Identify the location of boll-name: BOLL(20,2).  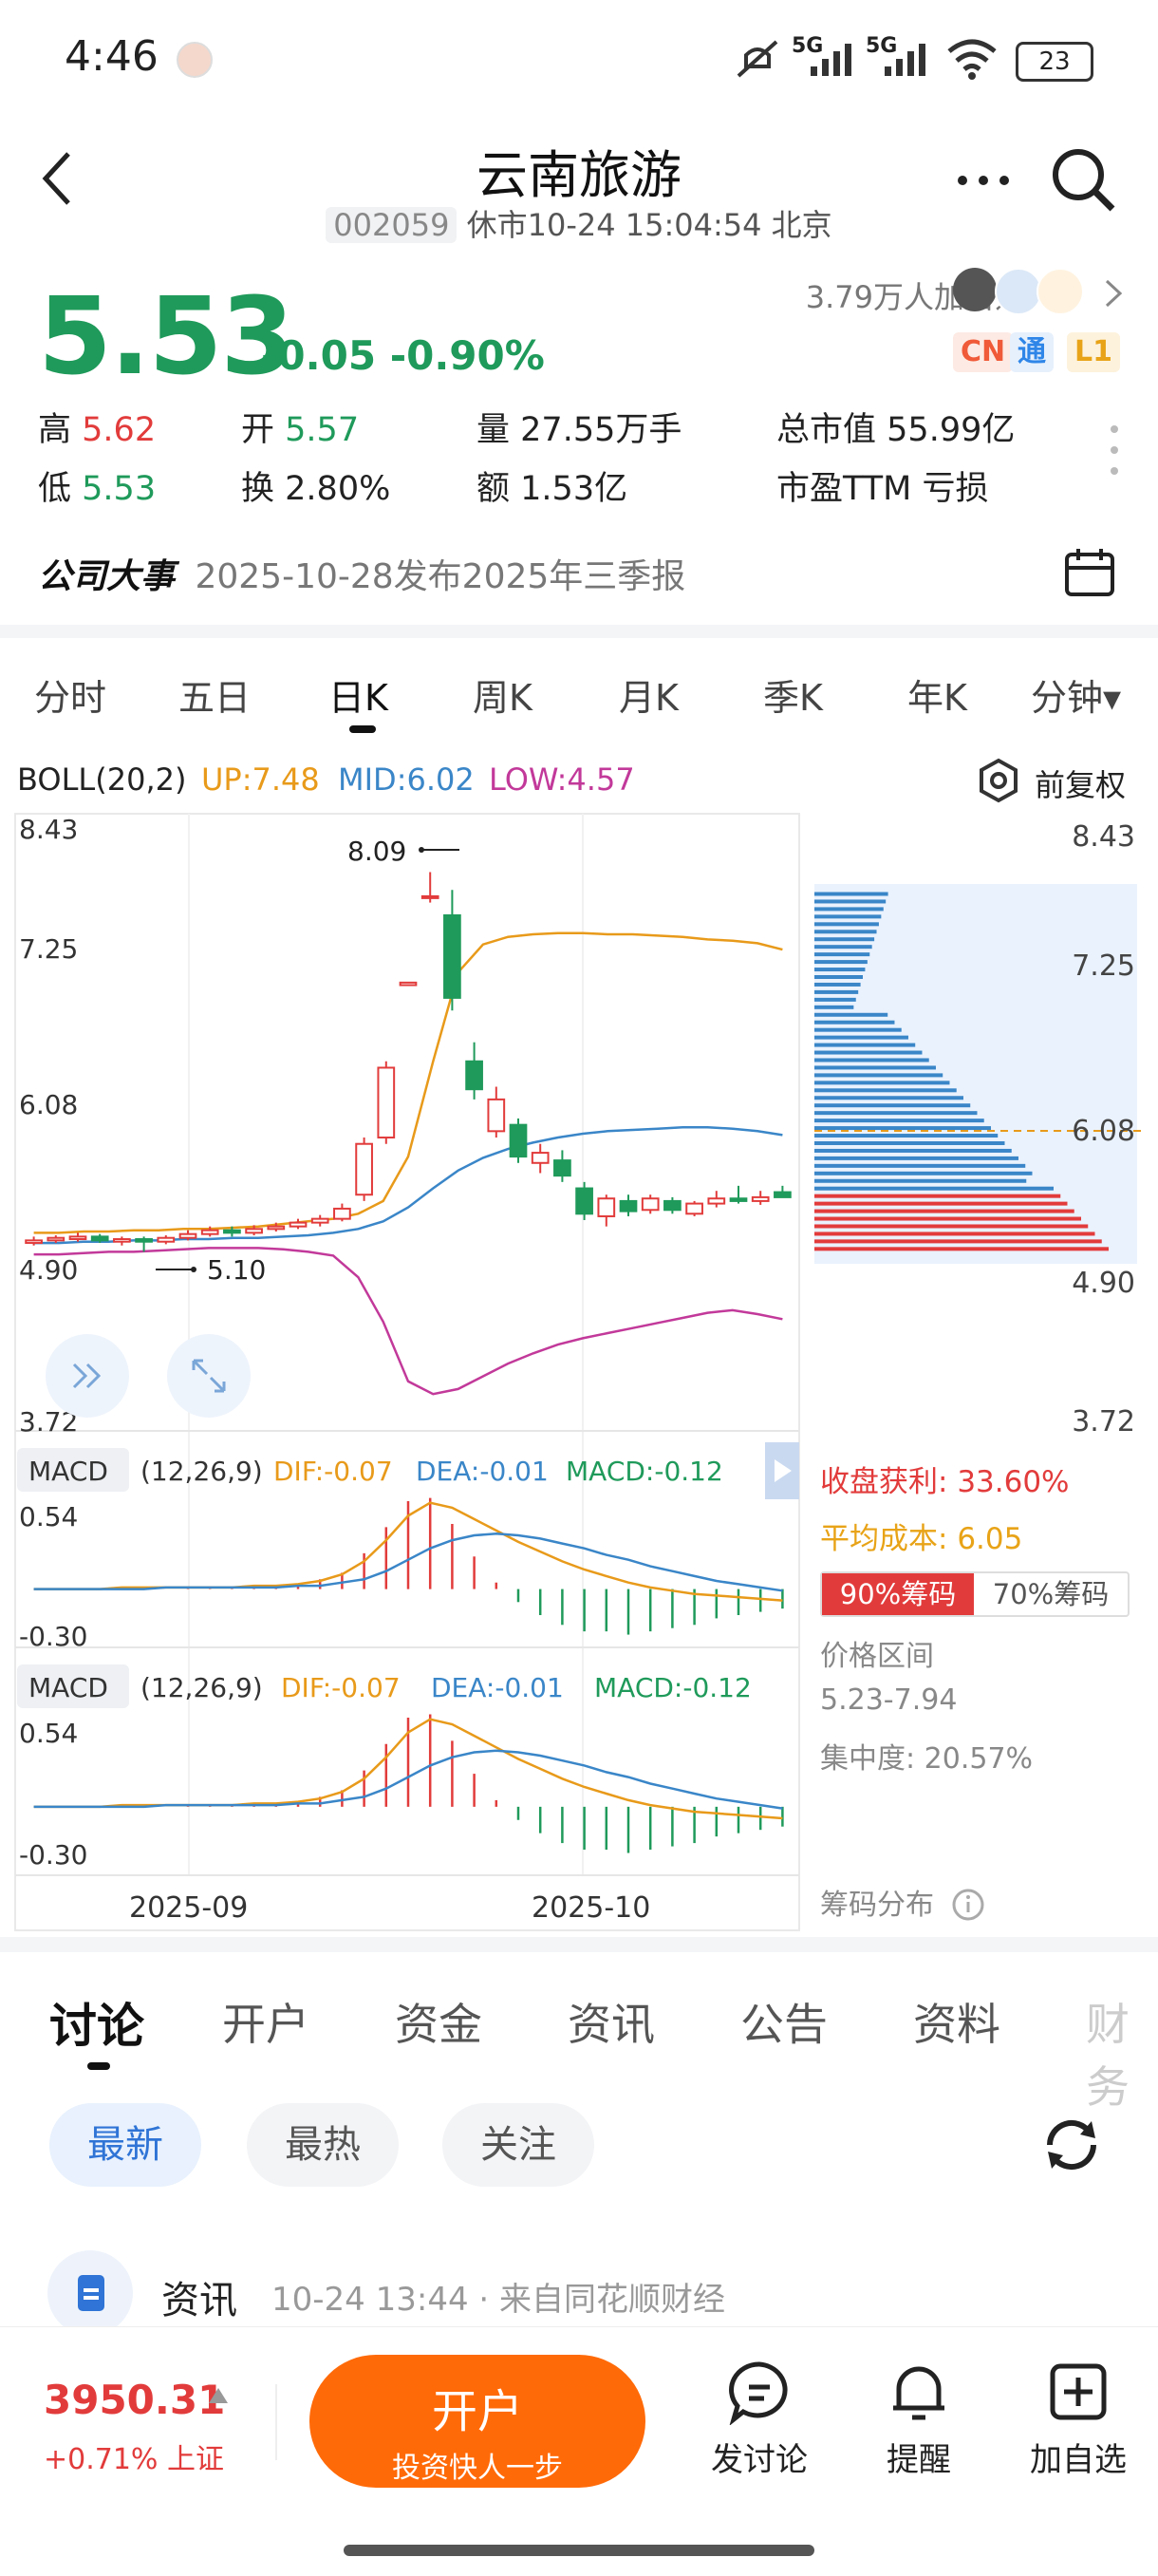
(102, 780).